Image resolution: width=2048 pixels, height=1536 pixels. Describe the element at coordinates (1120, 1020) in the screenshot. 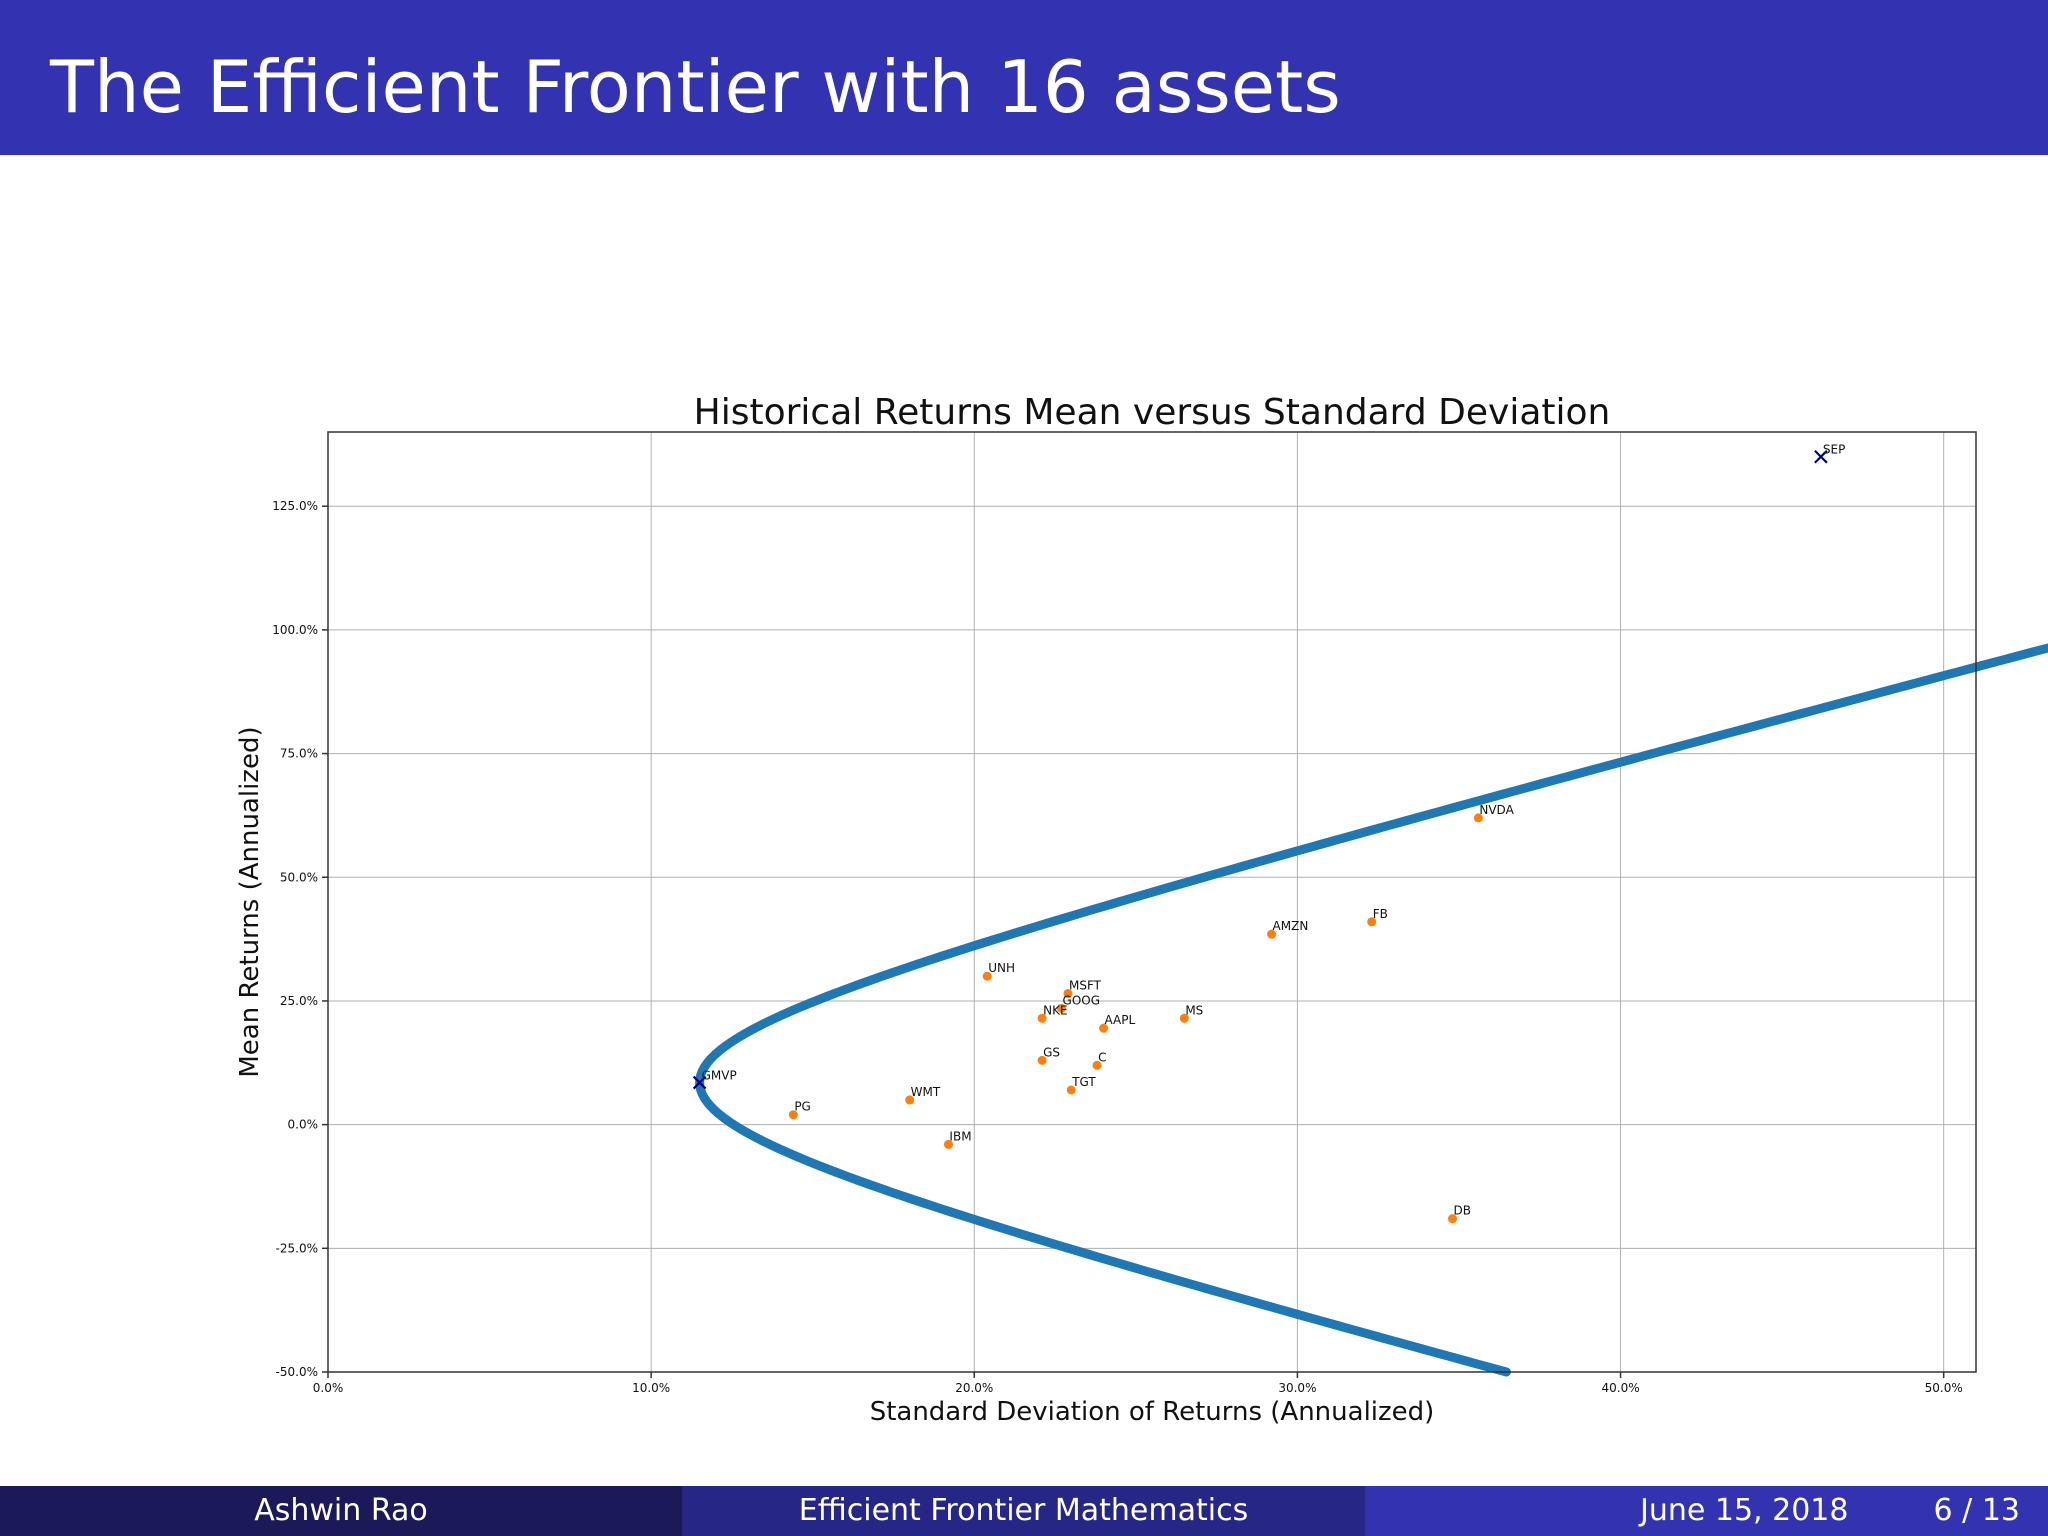

I see `asset-label: AAPL` at that location.